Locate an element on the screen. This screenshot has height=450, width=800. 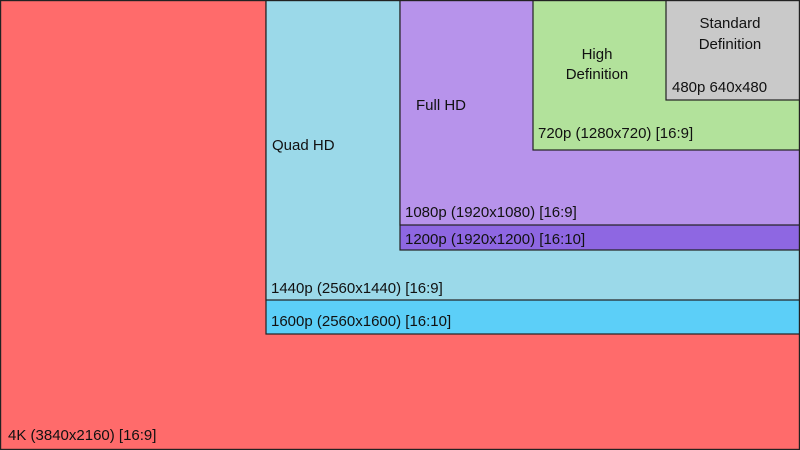
resolution-label: 1200p (1920x1200) [16:10] is located at coordinates (495, 239).